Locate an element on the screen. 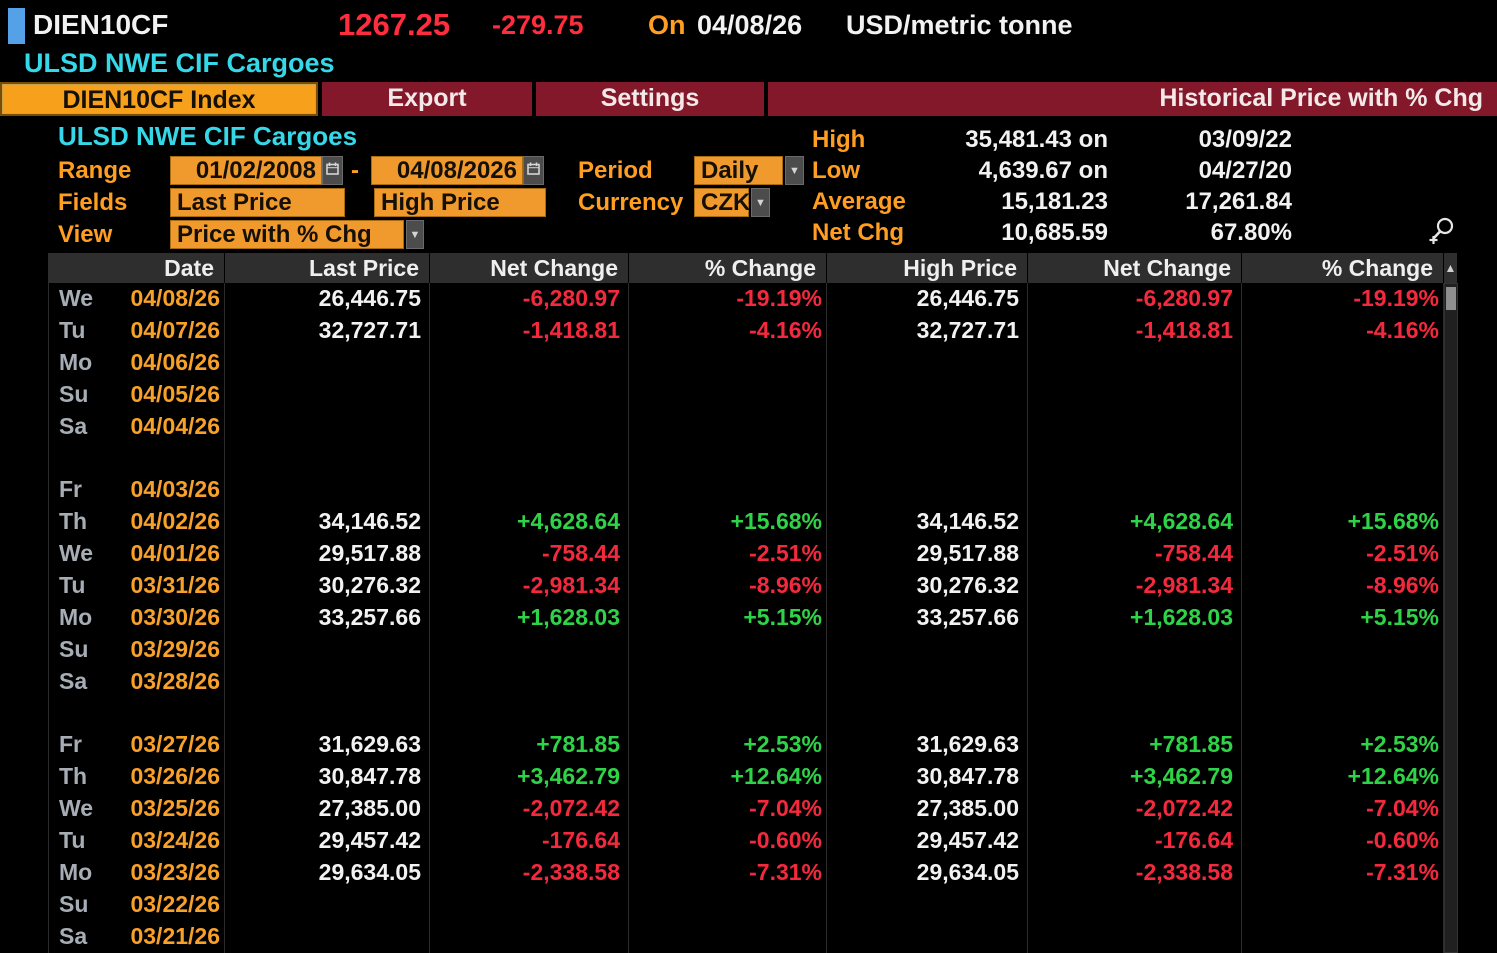 The image size is (1497, 953). stat-extra: 17,261.84 is located at coordinates (1238, 201).